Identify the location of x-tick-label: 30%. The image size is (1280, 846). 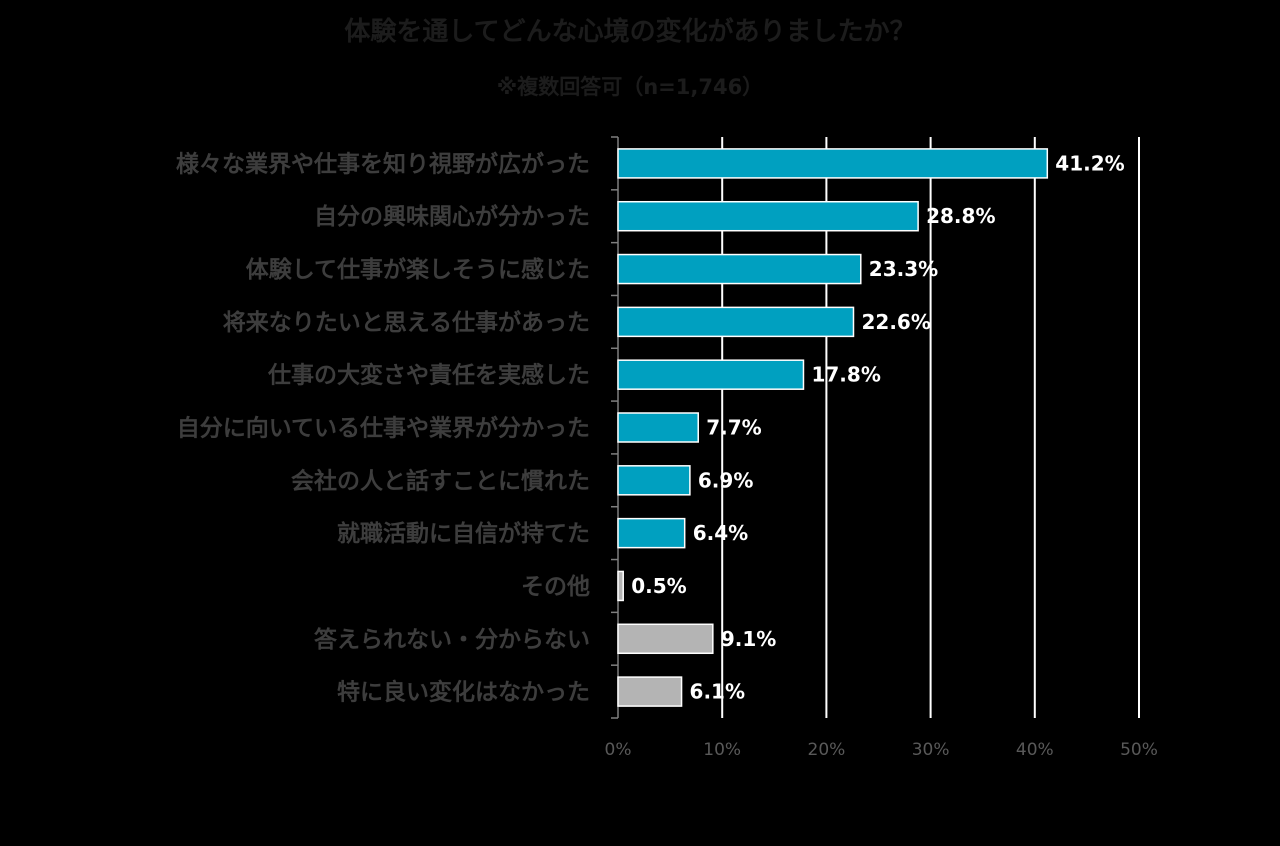
(931, 750).